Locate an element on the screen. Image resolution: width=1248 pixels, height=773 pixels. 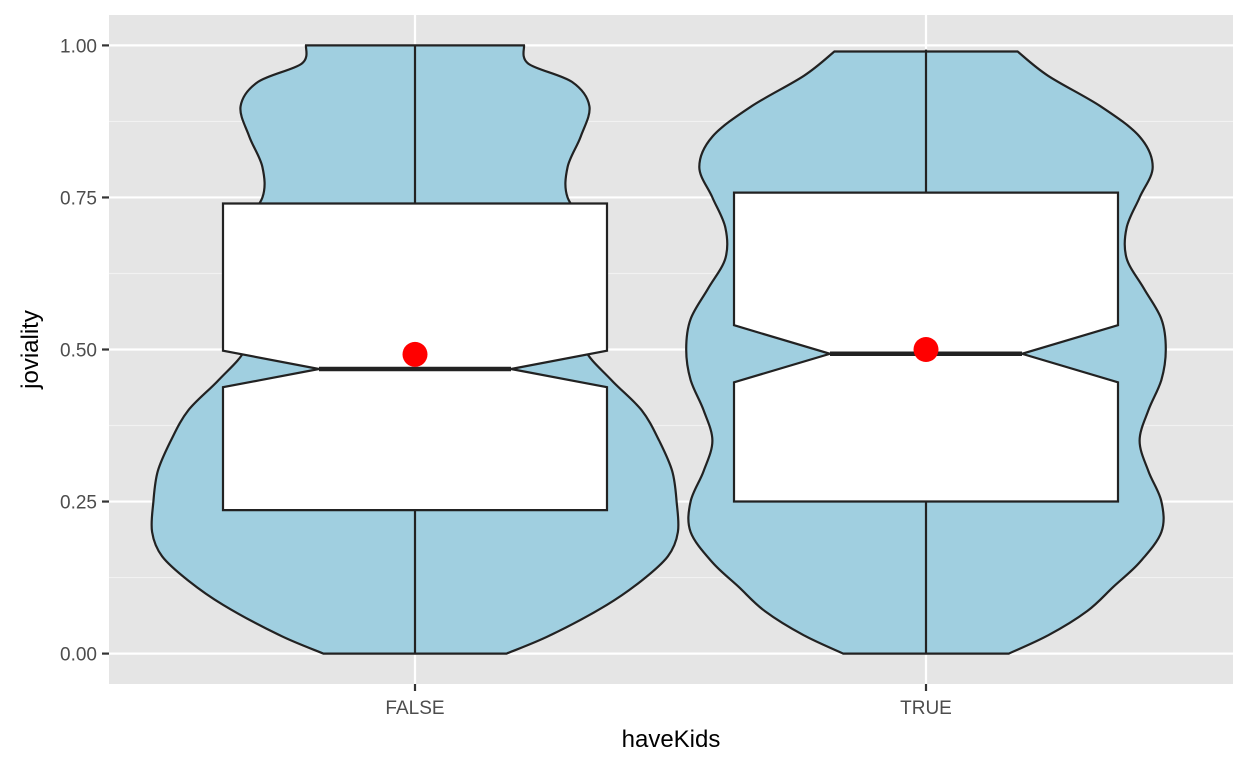
y-tick-label: 1.00 is located at coordinates (78, 46).